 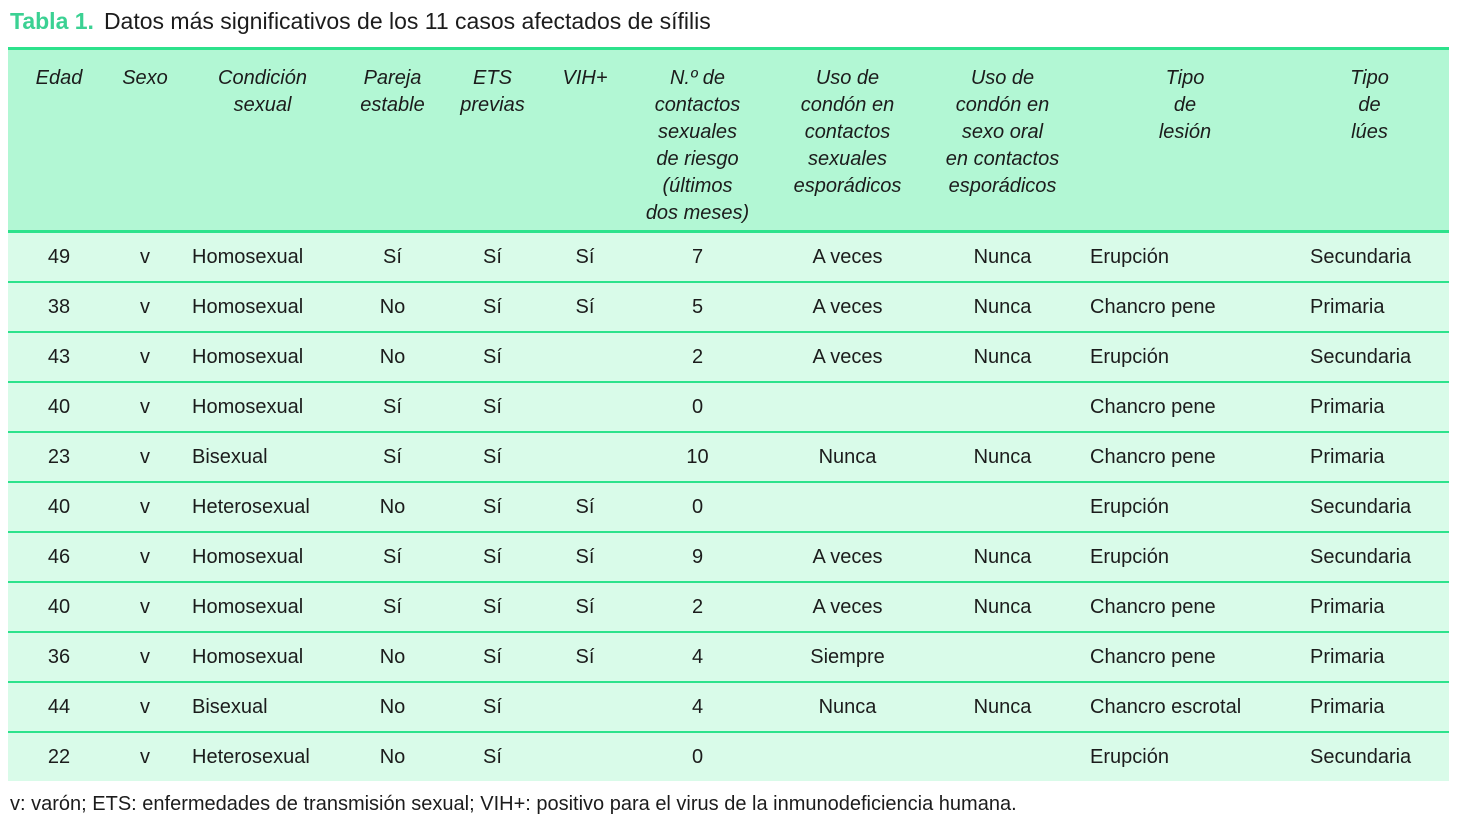 What do you see at coordinates (847, 656) in the screenshot?
I see `table-cell-condon-contactos: Siempre` at bounding box center [847, 656].